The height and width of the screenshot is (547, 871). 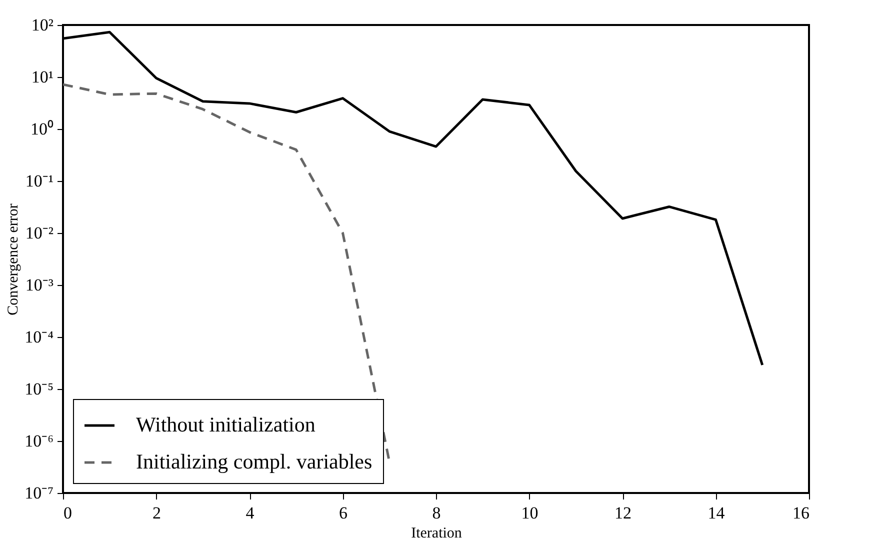 I want to click on y-tick-label: 10⁻⁵, so click(x=39, y=389).